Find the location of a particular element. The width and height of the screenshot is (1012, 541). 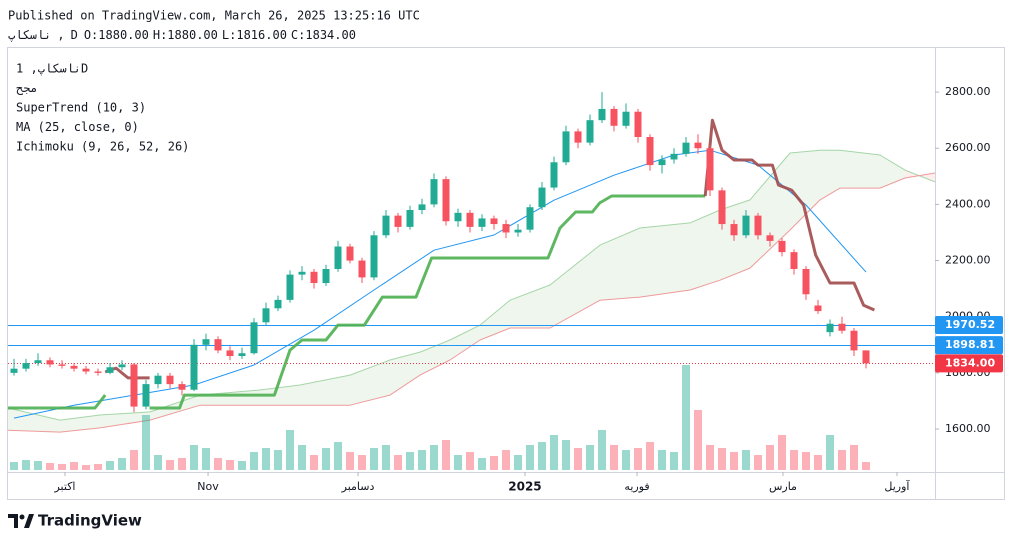

brand-name: TradingView is located at coordinates (90, 521).